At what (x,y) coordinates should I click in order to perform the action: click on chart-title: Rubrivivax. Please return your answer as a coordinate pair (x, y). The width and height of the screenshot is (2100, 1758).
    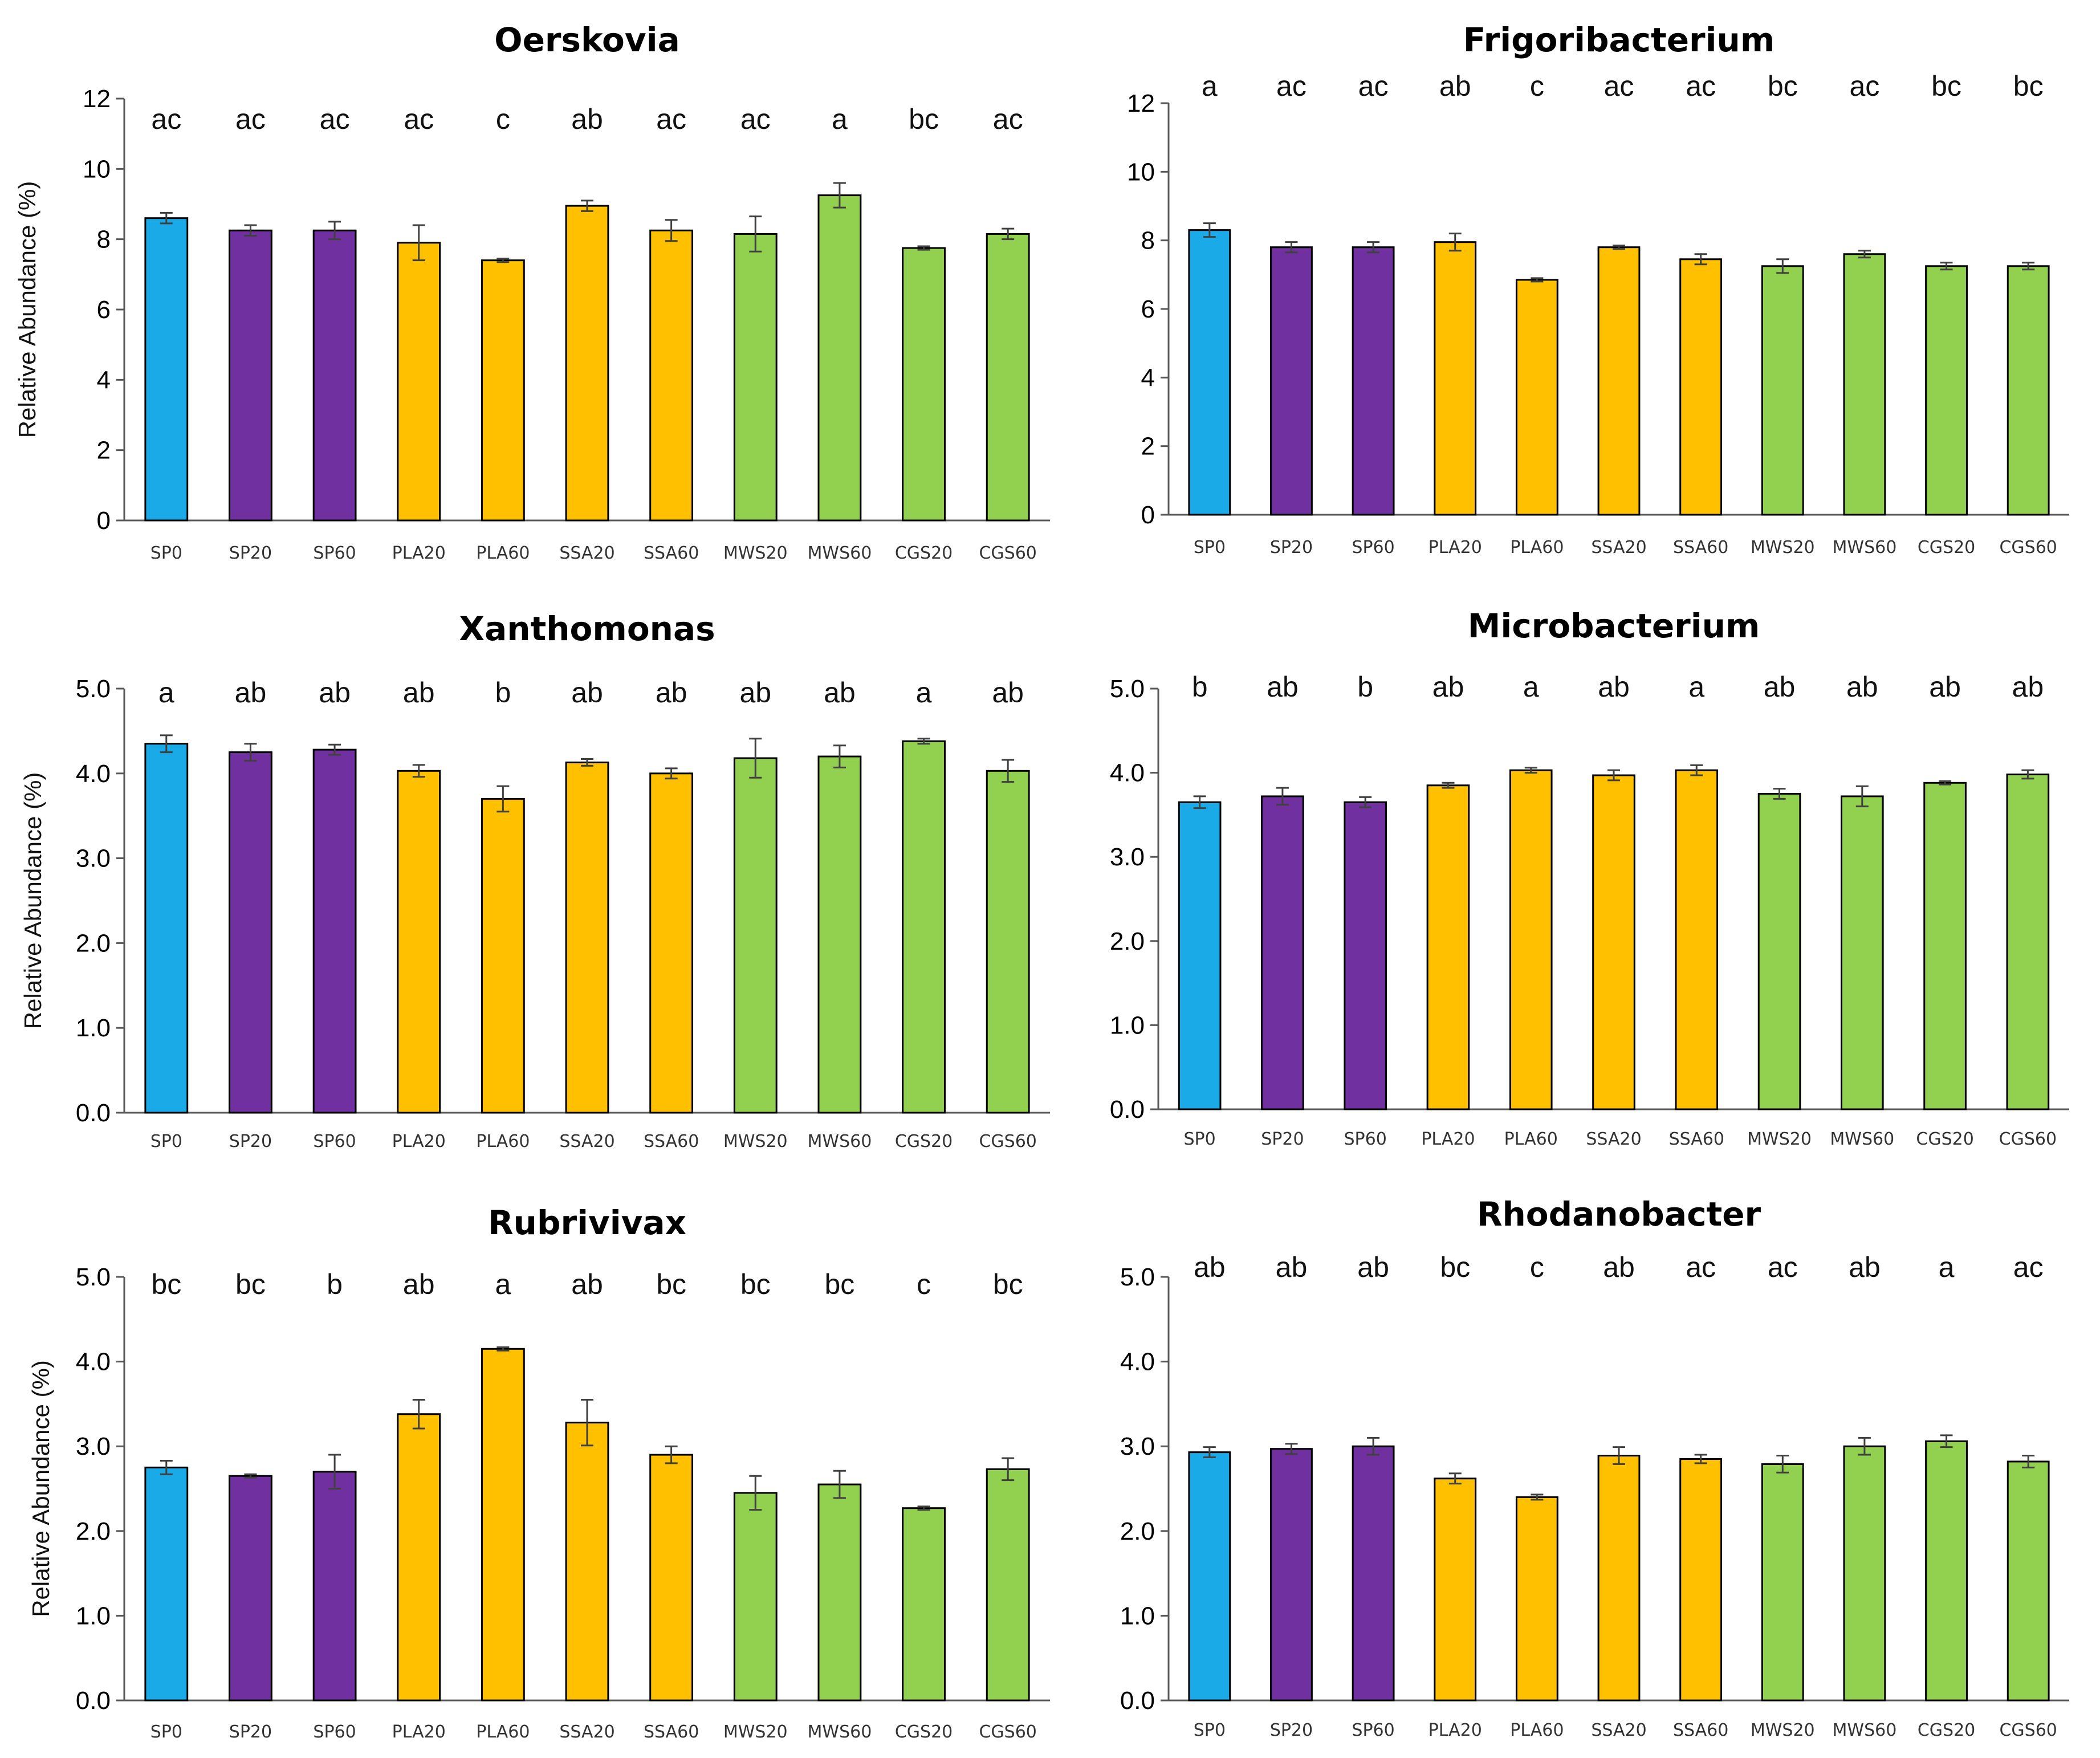
    Looking at the image, I should click on (587, 1222).